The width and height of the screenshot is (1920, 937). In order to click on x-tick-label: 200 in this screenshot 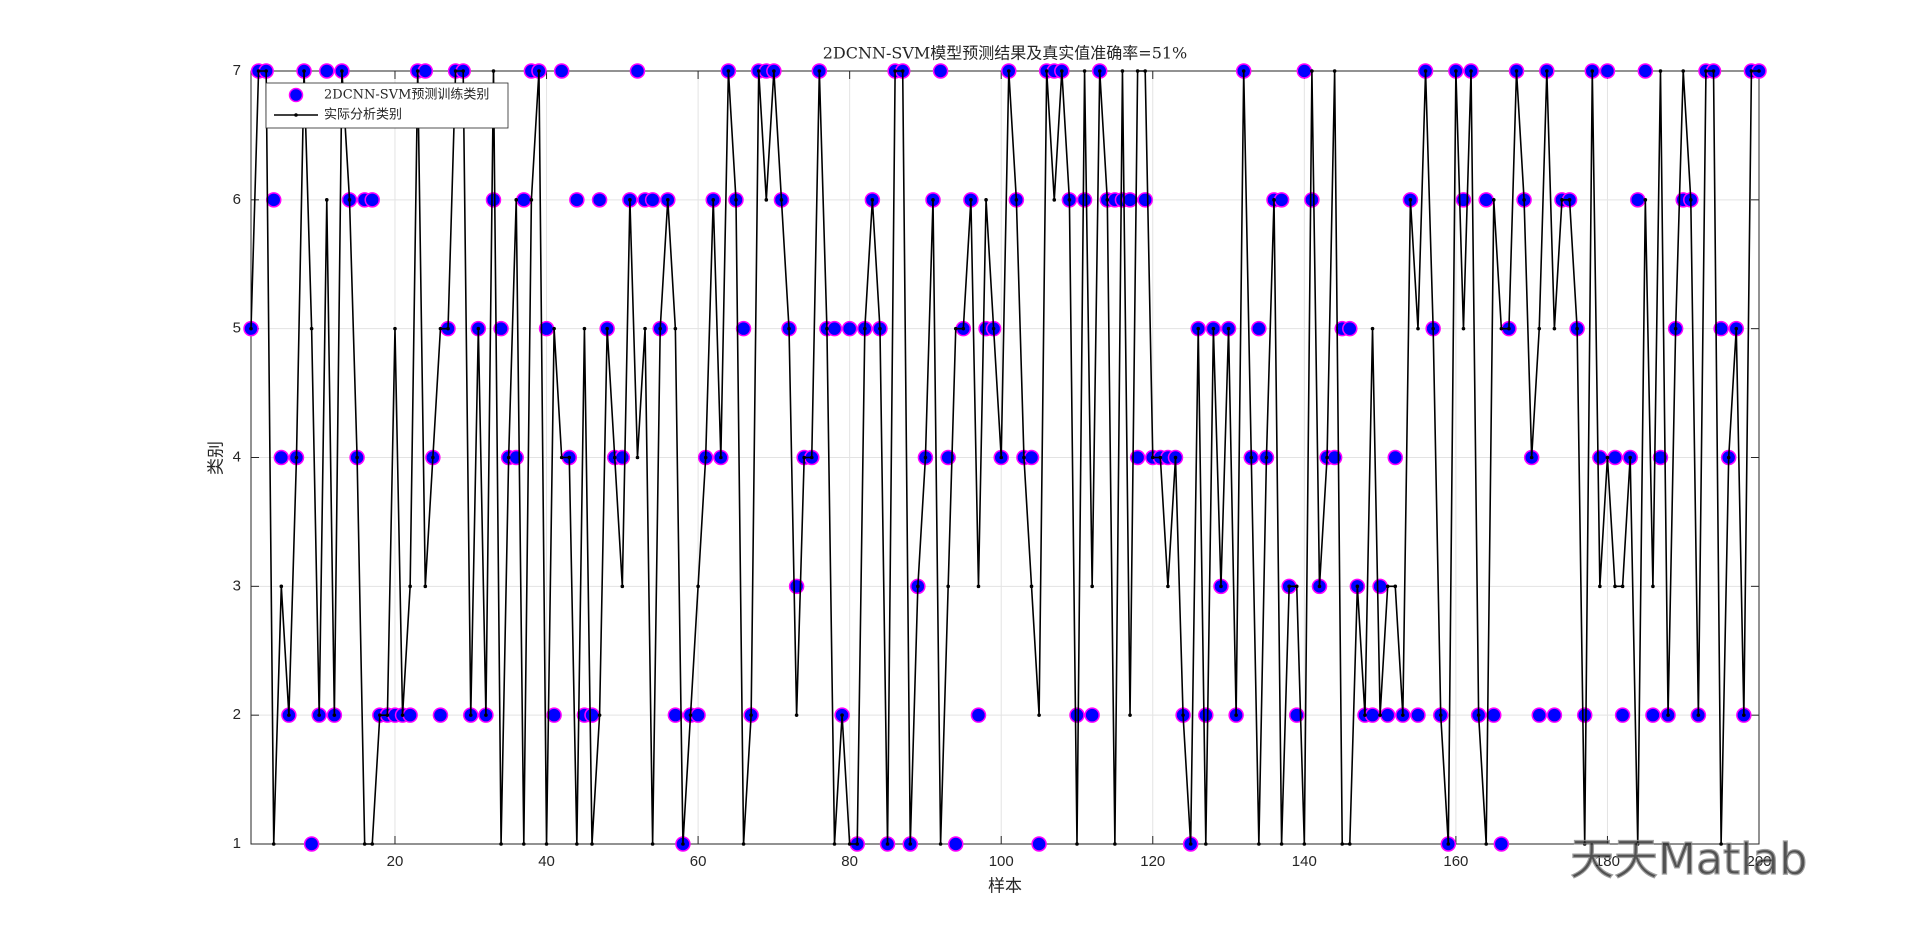, I will do `click(1758, 861)`.